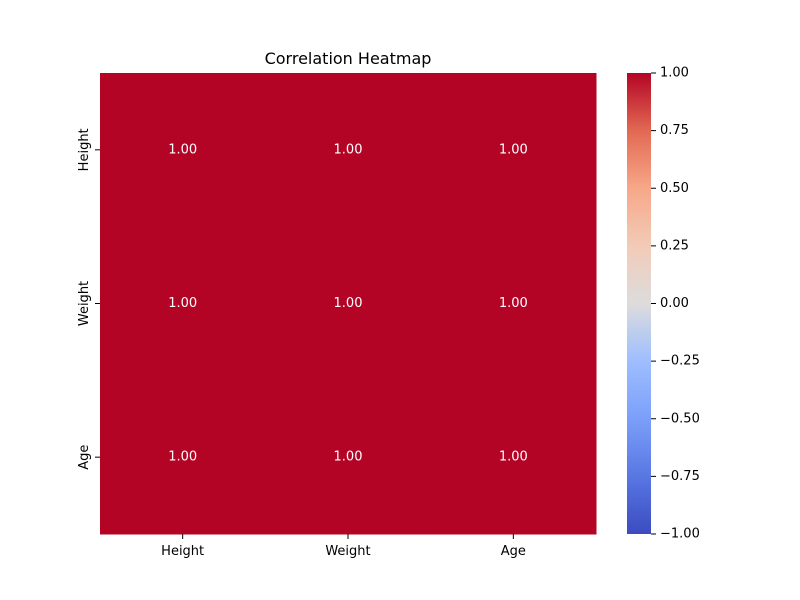 The width and height of the screenshot is (800, 600). I want to click on colorbar-ticks: 1.00 0.75 0.50 0.25 0.00 −0.25 −0.50 −0.75 −1.00, so click(675, 304).